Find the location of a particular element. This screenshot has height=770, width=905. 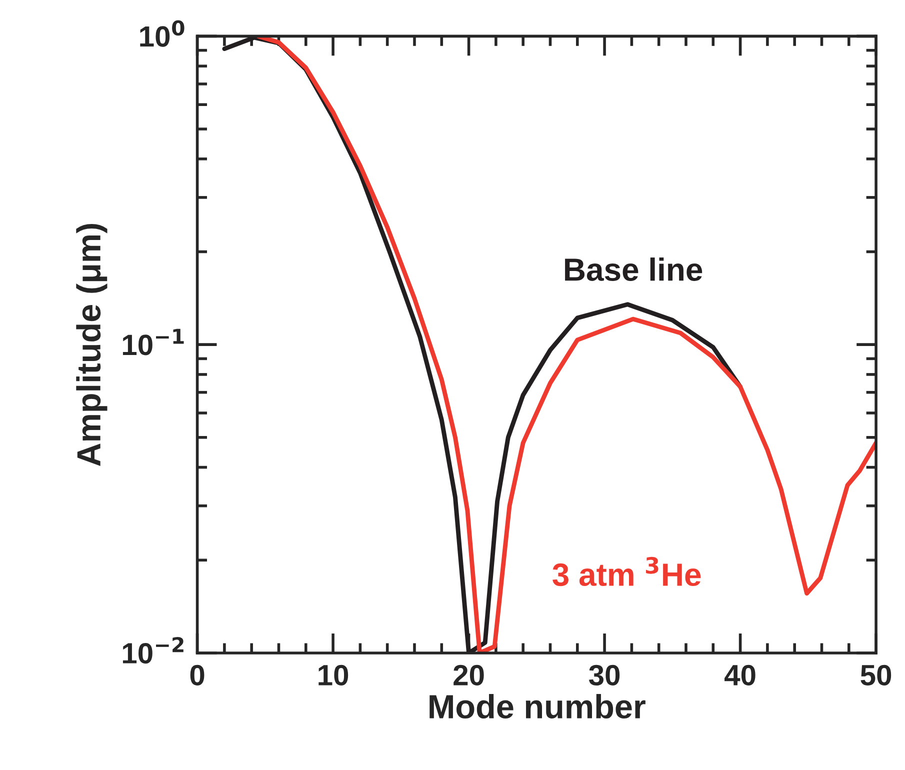

y-tick-label: 10$^{−1}$ is located at coordinates (153, 342).